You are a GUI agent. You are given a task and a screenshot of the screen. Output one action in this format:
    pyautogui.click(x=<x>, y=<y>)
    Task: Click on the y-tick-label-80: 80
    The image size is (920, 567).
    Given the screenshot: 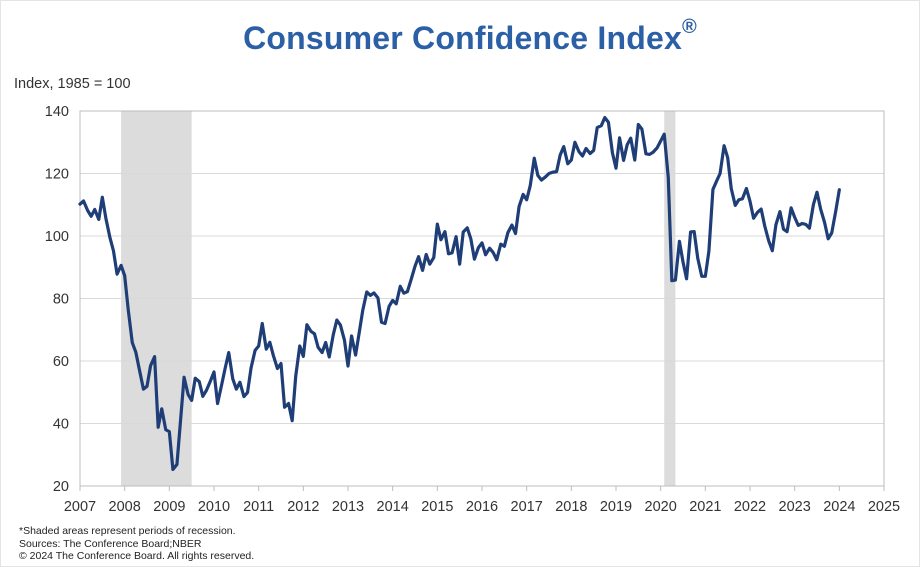 What is the action you would take?
    pyautogui.click(x=61, y=300)
    